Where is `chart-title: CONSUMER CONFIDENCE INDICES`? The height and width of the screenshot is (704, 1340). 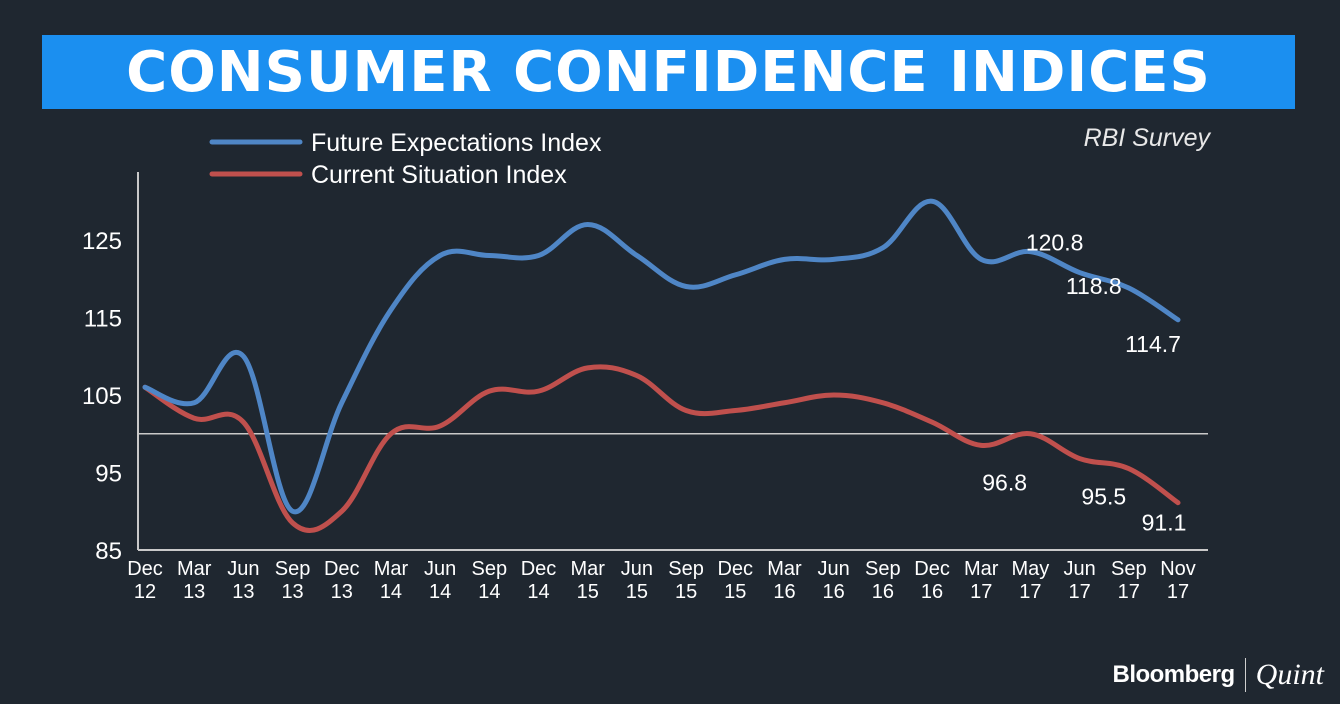
chart-title: CONSUMER CONFIDENCE INDICES is located at coordinates (668, 72).